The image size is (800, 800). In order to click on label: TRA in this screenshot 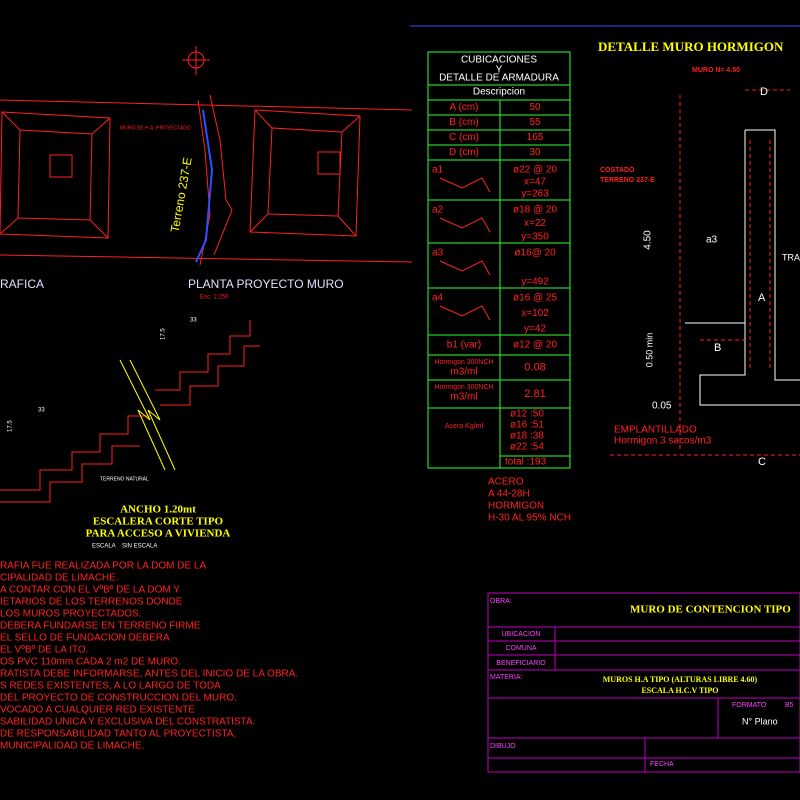, I will do `click(791, 257)`.